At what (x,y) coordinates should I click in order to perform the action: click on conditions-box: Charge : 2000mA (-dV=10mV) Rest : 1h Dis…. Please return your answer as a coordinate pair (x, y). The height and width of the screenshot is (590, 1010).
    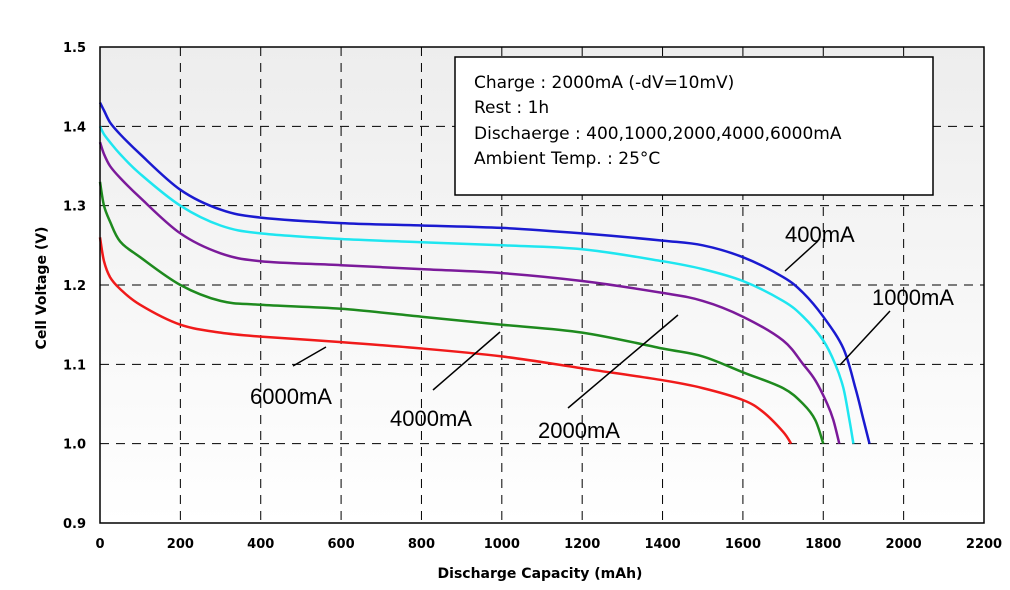
    Looking at the image, I should click on (694, 126).